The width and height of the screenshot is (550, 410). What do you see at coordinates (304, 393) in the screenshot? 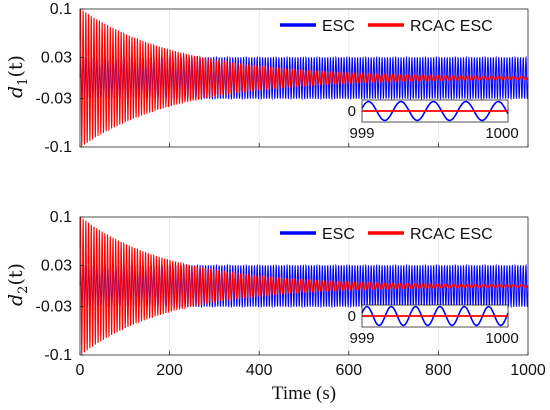
I see `x-axis-label: Time (s)` at bounding box center [304, 393].